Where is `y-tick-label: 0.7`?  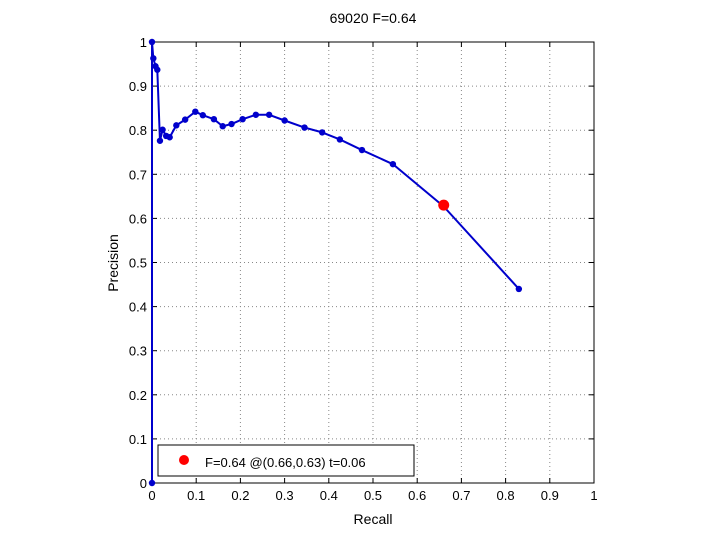 y-tick-label: 0.7 is located at coordinates (138, 174).